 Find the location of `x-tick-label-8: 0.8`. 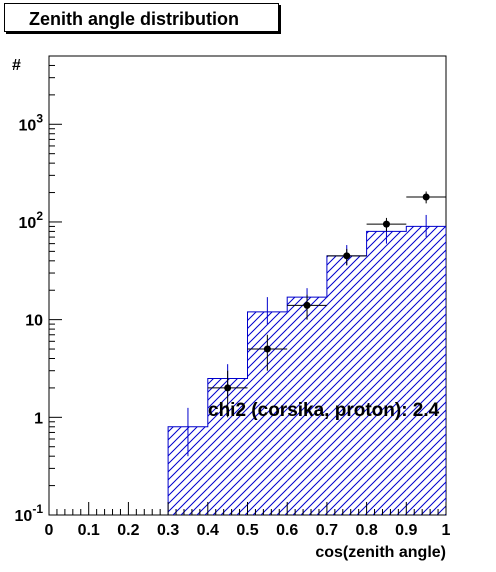

x-tick-label-8: 0.8 is located at coordinates (366, 530).